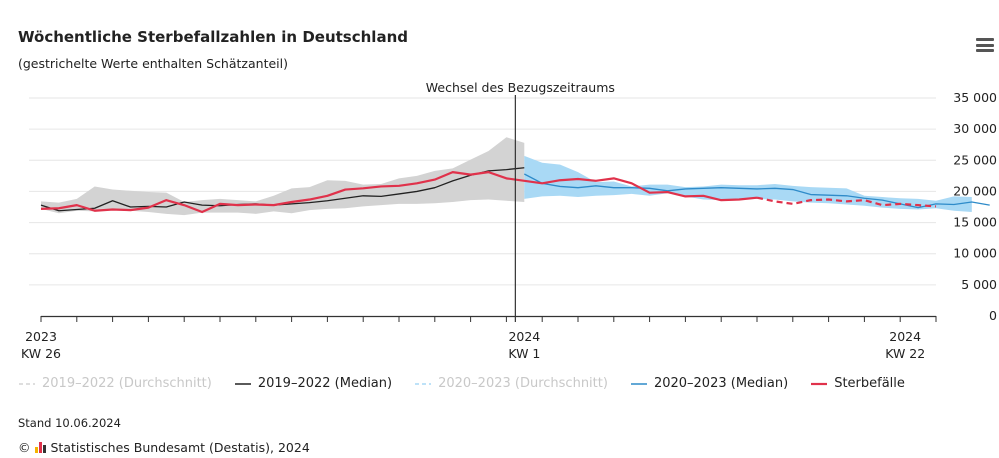 The height and width of the screenshot is (458, 999). Describe the element at coordinates (40, 447) in the screenshot. I see `destatis-logo-icon` at that location.